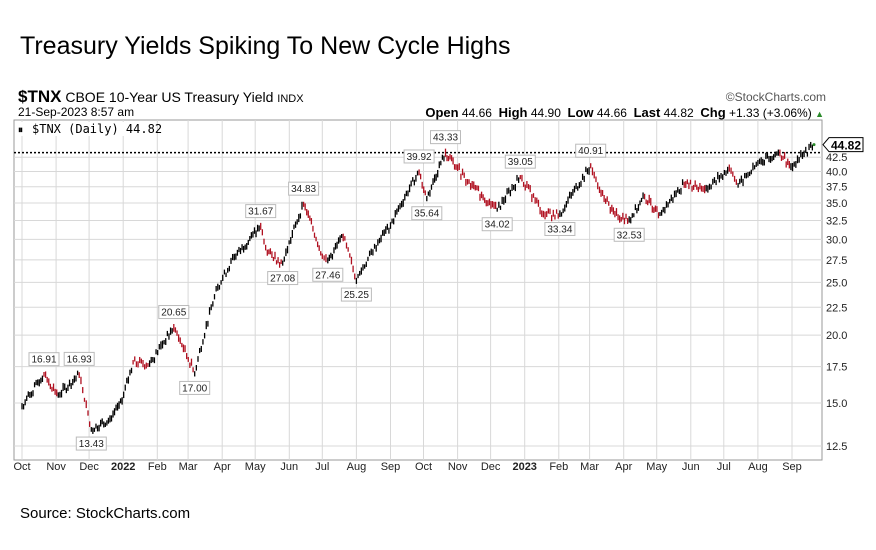  Describe the element at coordinates (647, 112) in the screenshot. I see `last-label: Last` at that location.